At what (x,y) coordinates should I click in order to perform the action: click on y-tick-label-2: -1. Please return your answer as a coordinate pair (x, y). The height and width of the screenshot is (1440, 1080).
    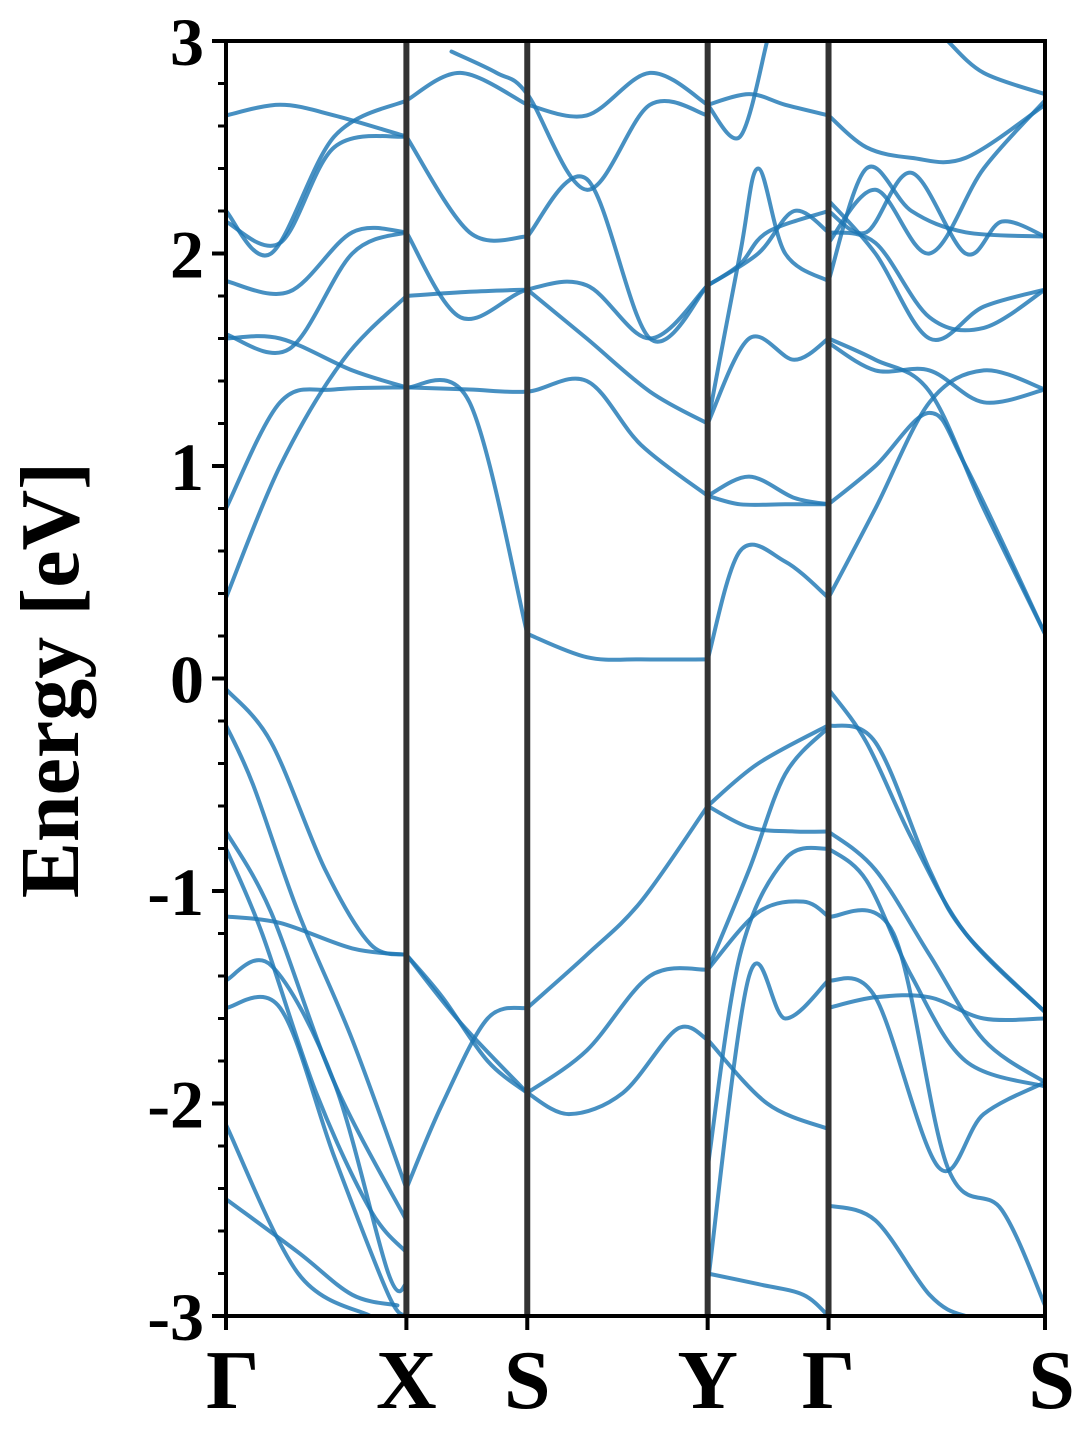
    Looking at the image, I should click on (175, 892).